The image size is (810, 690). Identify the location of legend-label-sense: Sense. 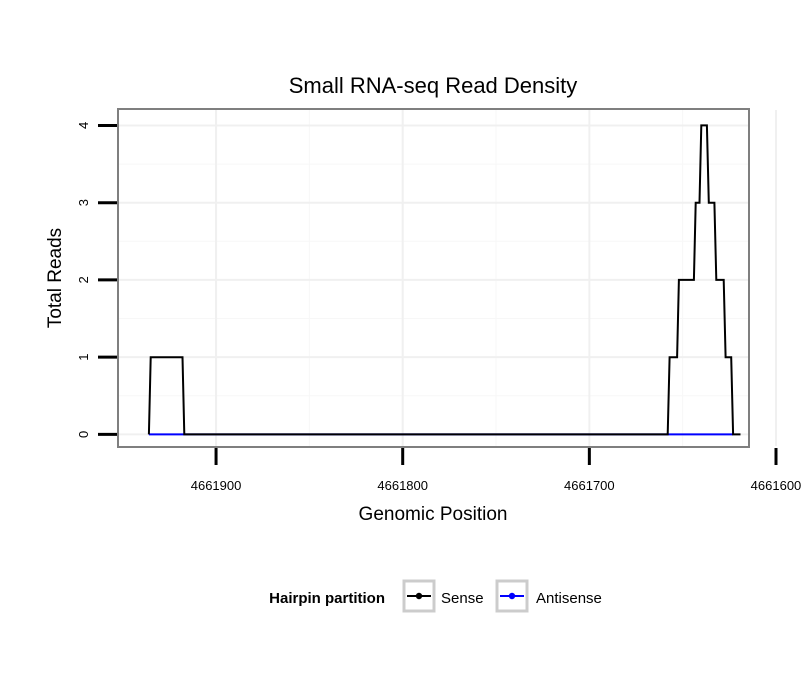
(462, 598).